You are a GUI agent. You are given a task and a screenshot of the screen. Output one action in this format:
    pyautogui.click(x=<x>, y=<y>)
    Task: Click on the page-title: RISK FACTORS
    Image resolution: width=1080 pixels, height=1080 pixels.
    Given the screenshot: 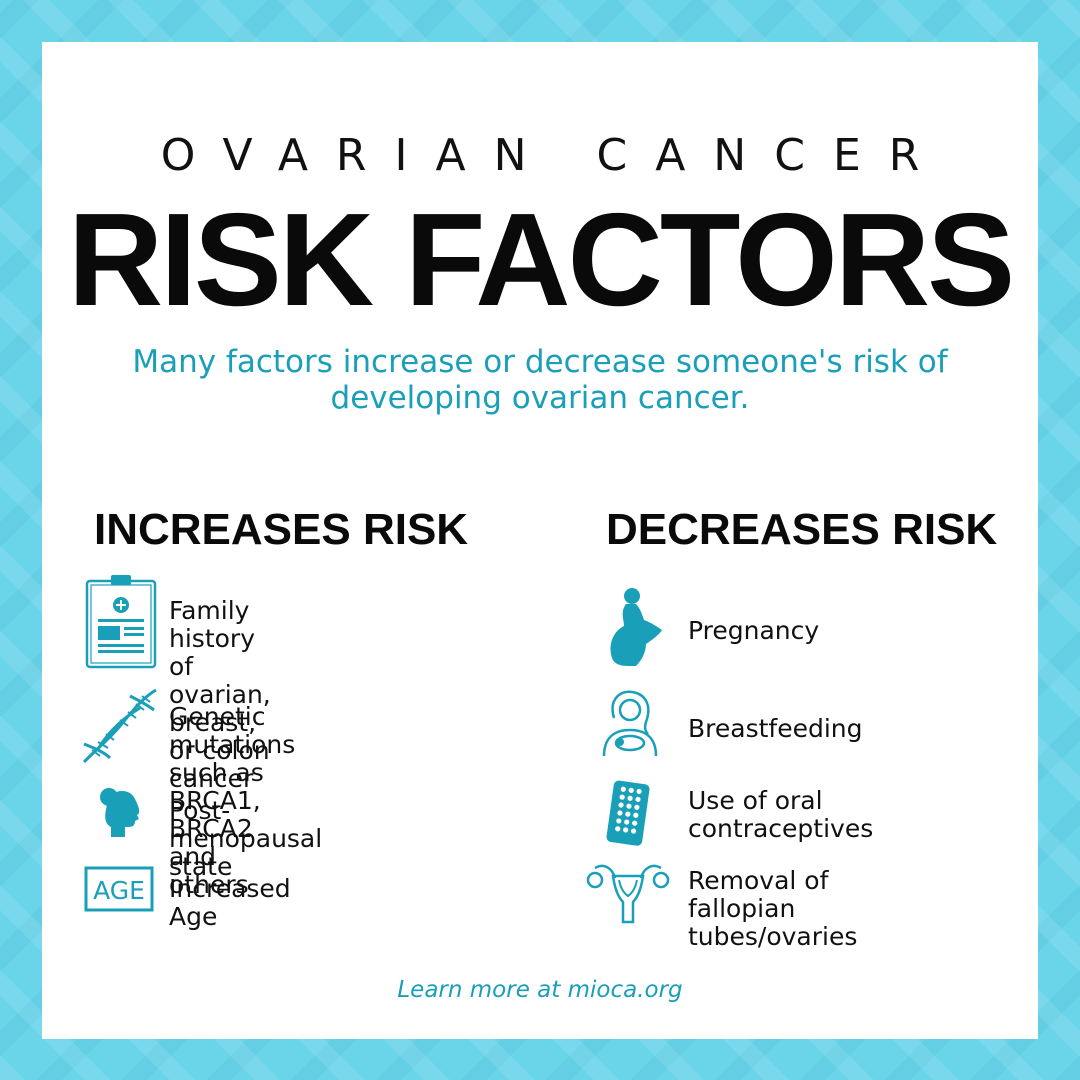 What is the action you would take?
    pyautogui.click(x=541, y=259)
    